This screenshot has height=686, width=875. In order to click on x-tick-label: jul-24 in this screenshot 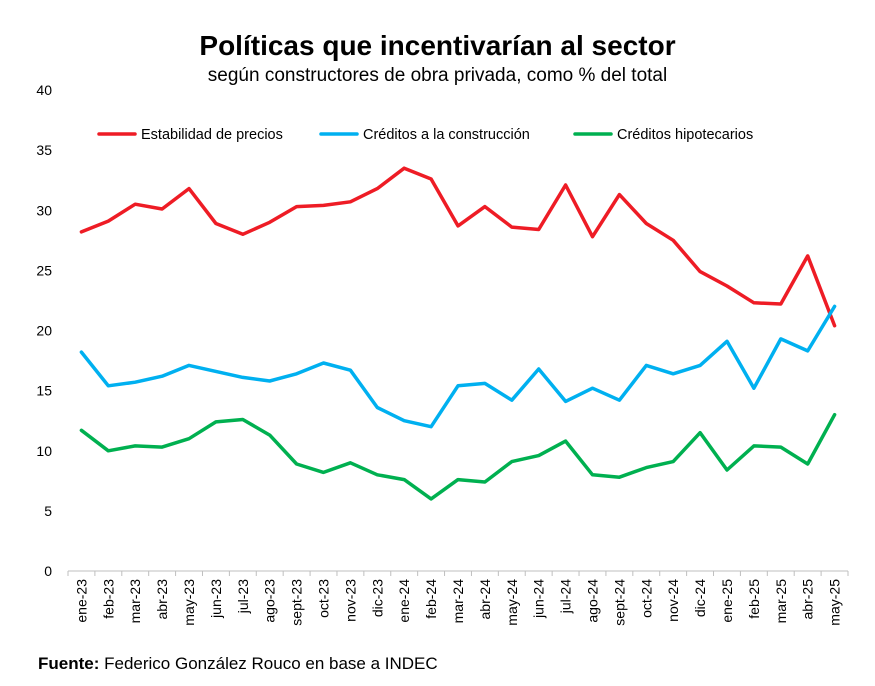, I will do `click(566, 596)`.